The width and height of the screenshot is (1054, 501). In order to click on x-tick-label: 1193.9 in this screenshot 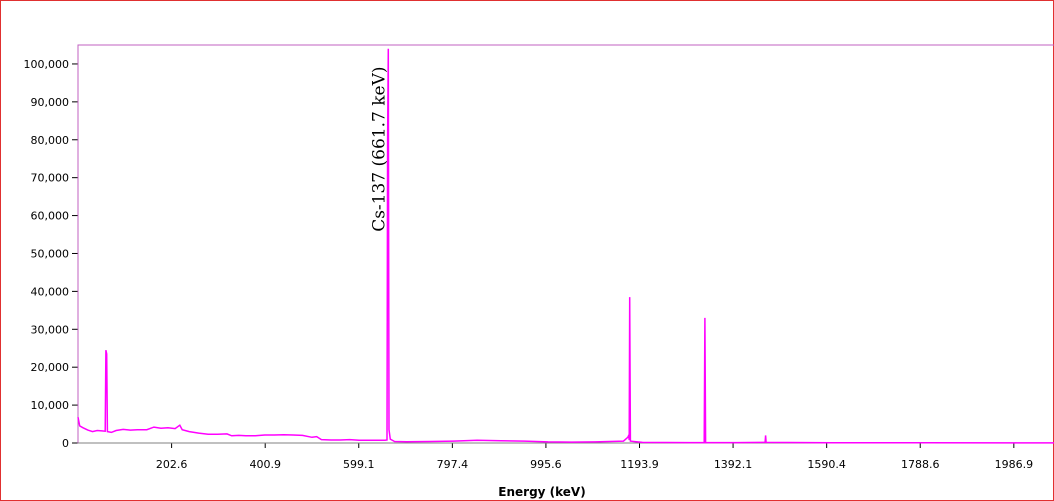, I will do `click(639, 464)`.